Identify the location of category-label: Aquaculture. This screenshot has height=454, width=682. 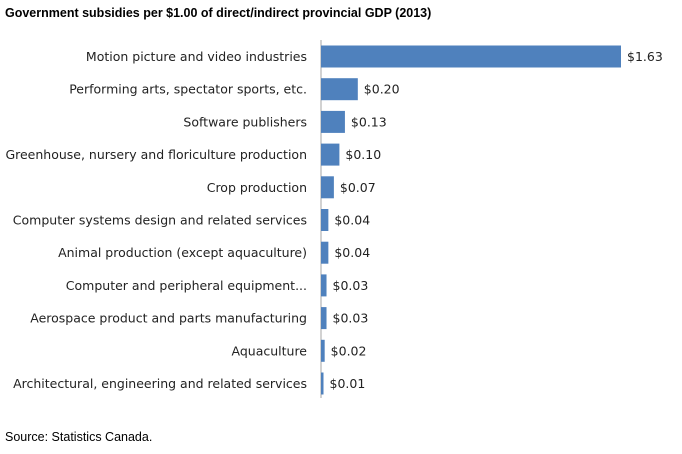
(270, 350).